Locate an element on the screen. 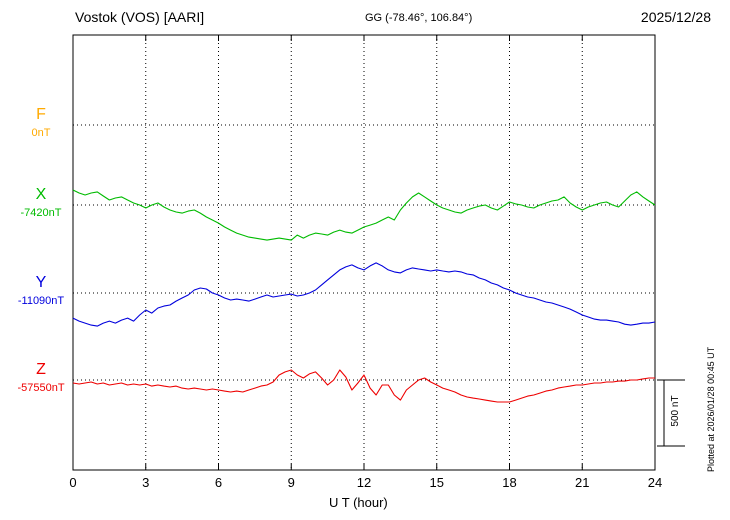  channel-label-y: Y -11090nT is located at coordinates (41, 290).